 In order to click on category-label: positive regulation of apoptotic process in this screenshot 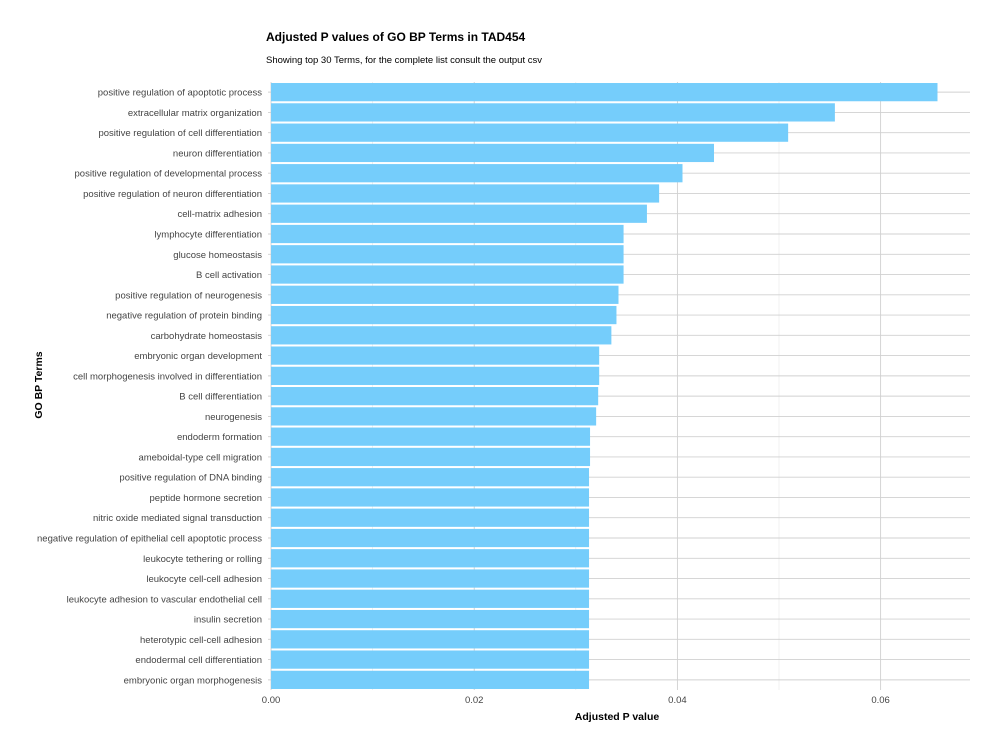, I will do `click(180, 93)`.